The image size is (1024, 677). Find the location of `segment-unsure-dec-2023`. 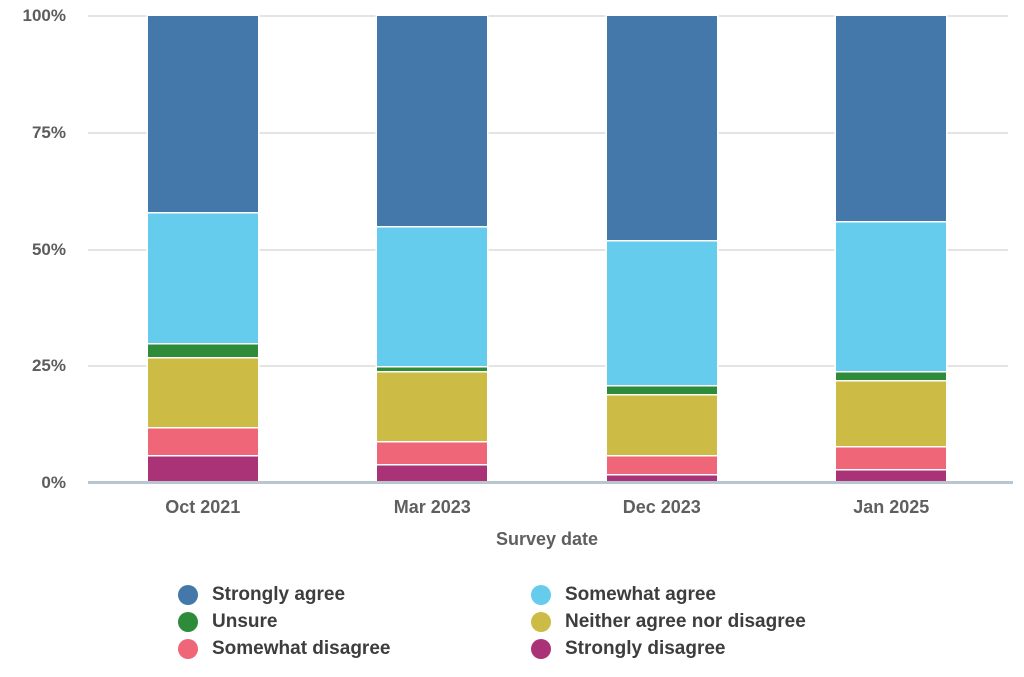

segment-unsure-dec-2023 is located at coordinates (661, 389).